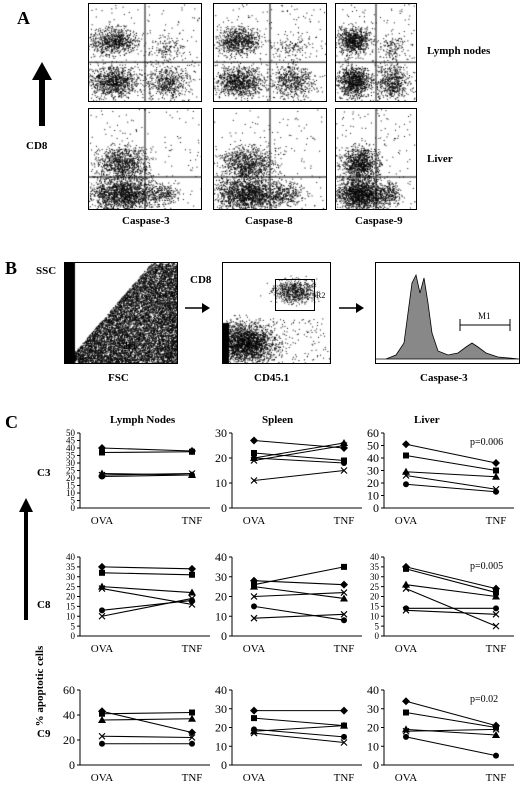 This screenshot has height=787, width=520. Describe the element at coordinates (73, 626) in the screenshot. I see `y-tick-label: 5` at that location.